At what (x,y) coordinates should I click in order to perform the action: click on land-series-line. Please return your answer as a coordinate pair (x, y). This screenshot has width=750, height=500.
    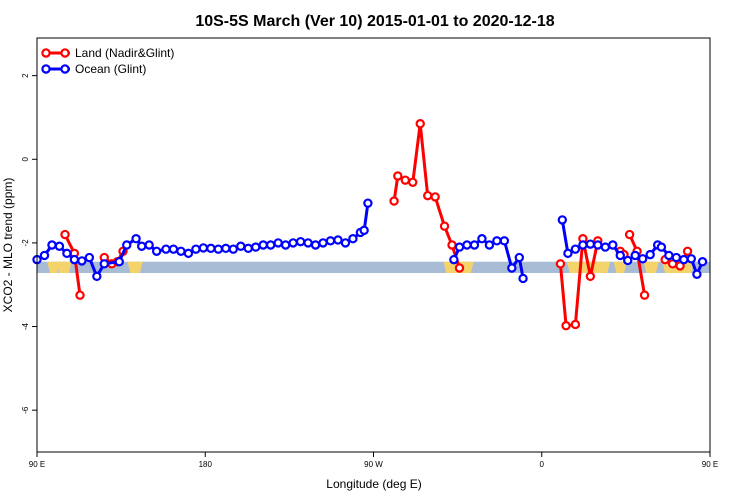
    Looking at the image, I should click on (579, 282).